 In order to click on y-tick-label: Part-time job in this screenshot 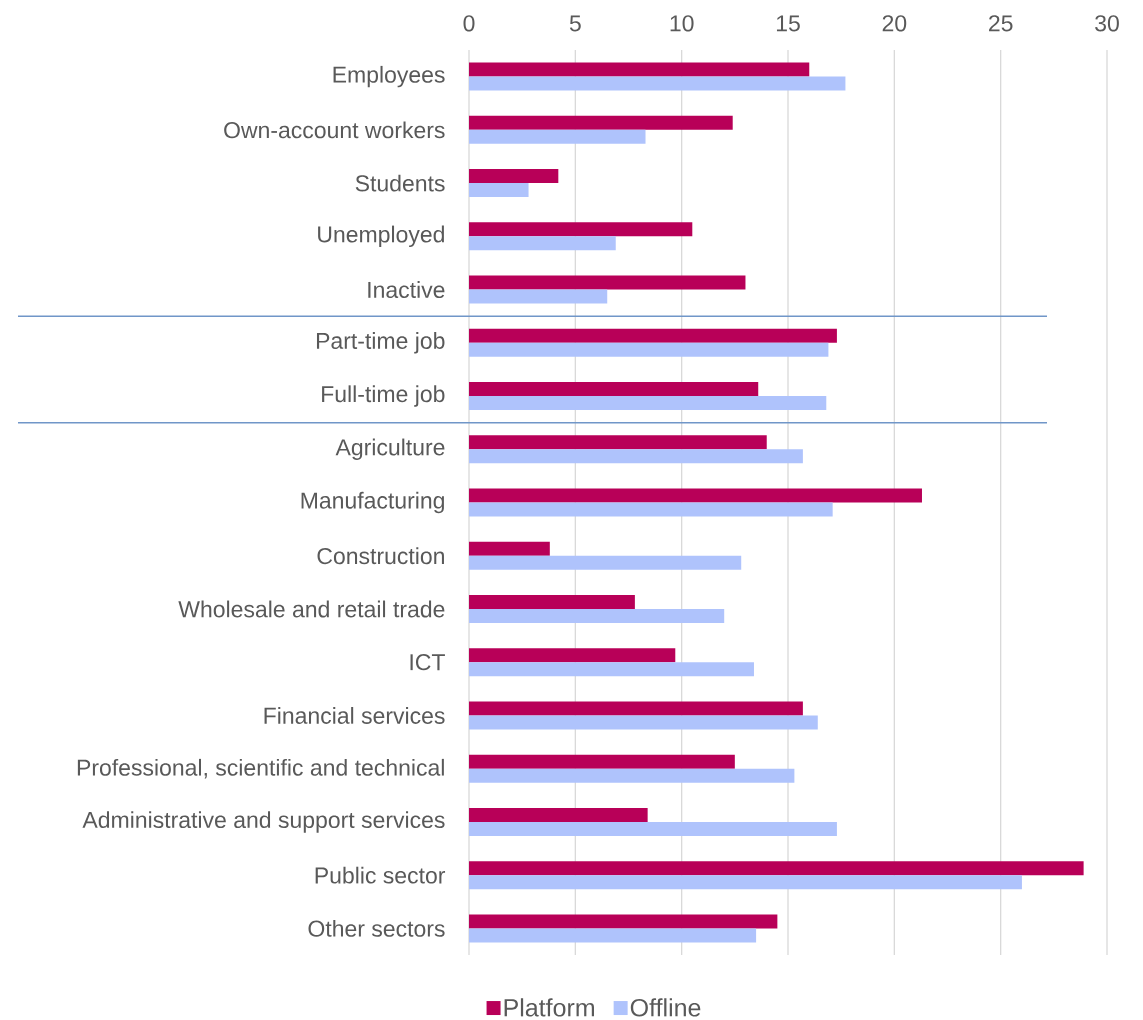, I will do `click(380, 343)`.